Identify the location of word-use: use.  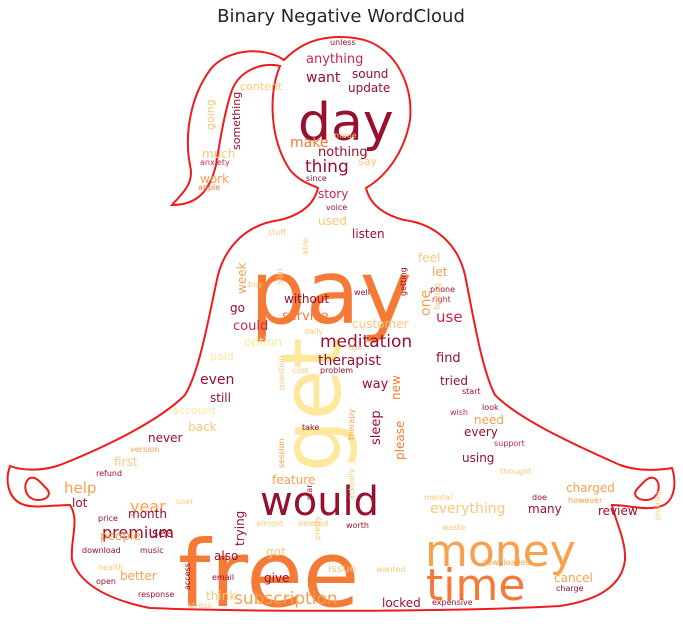
(449, 317).